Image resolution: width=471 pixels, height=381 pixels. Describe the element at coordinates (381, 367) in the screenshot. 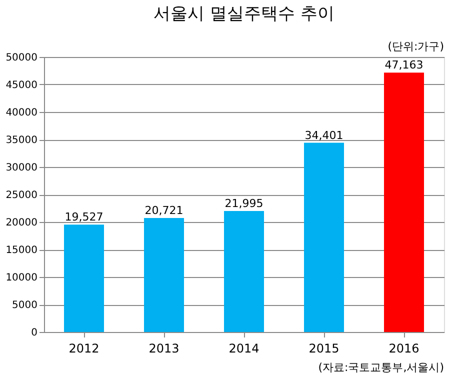

I see `text: (자료:국토교통부,서울시)` at that location.